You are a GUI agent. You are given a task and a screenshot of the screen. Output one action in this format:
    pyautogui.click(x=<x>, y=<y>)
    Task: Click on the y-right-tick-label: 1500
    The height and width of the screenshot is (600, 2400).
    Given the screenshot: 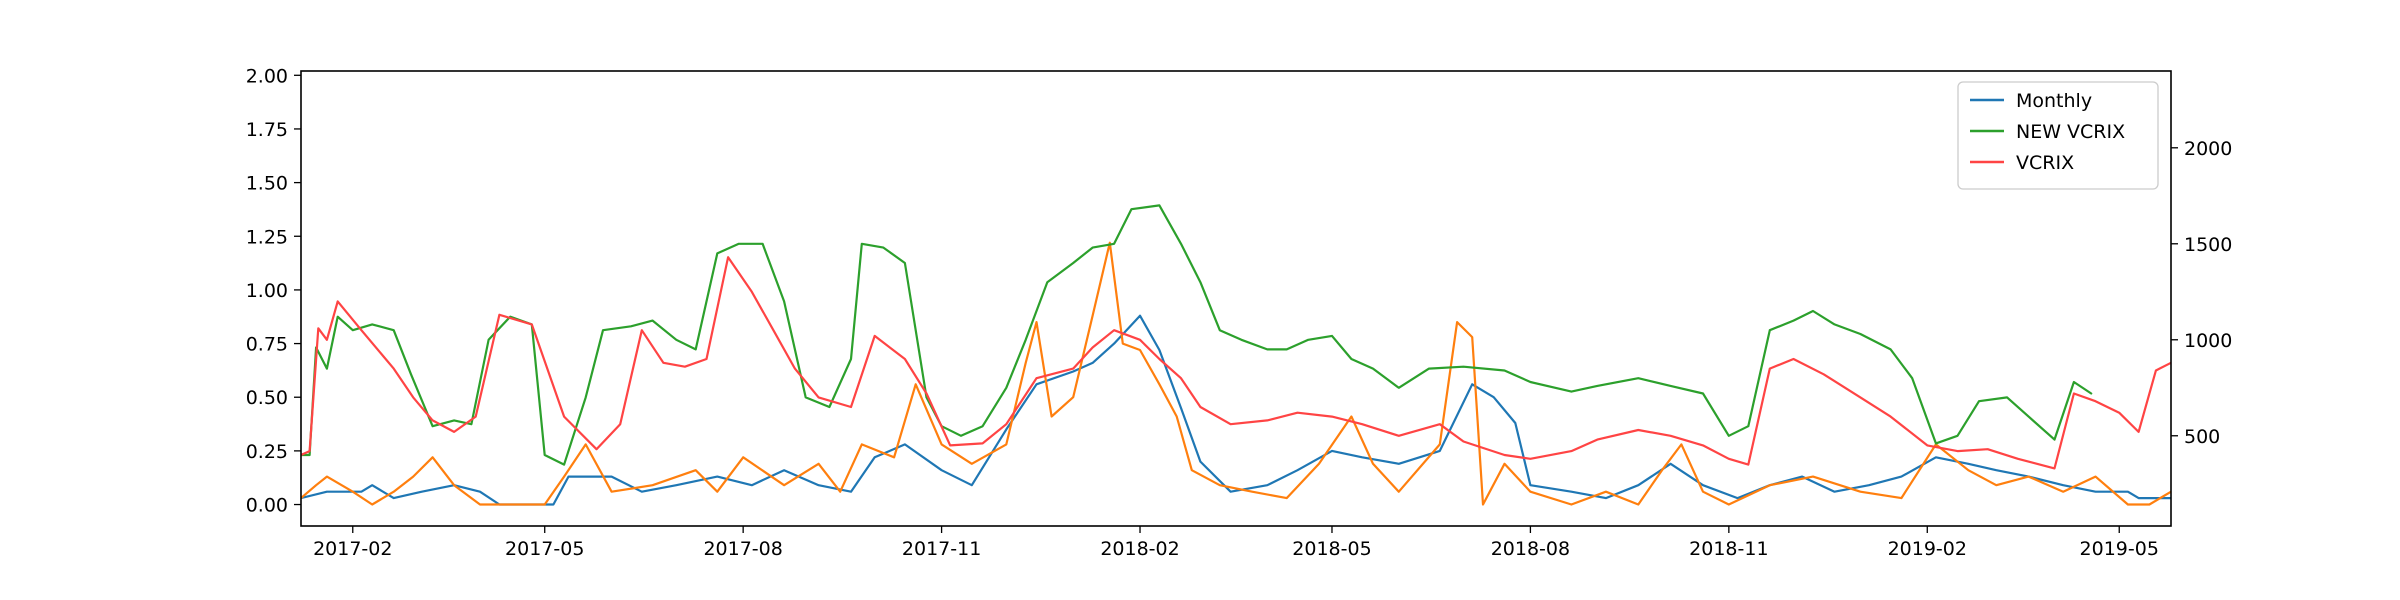 What is the action you would take?
    pyautogui.click(x=2208, y=245)
    